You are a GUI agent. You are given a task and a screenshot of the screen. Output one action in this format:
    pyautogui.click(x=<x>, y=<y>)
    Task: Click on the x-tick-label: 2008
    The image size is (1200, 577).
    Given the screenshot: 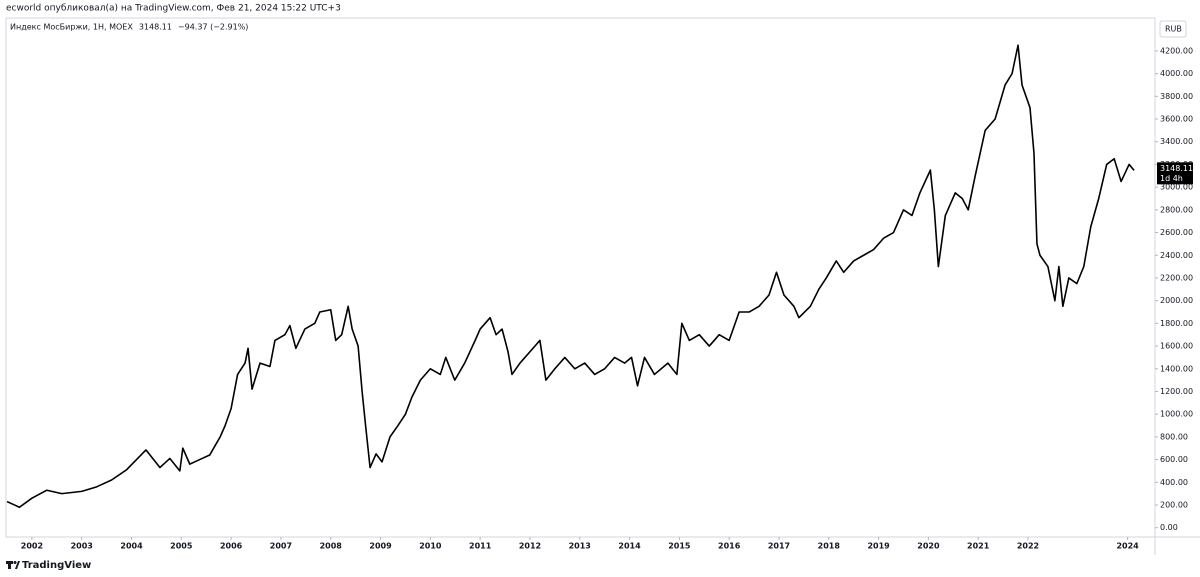 What is the action you would take?
    pyautogui.click(x=331, y=546)
    